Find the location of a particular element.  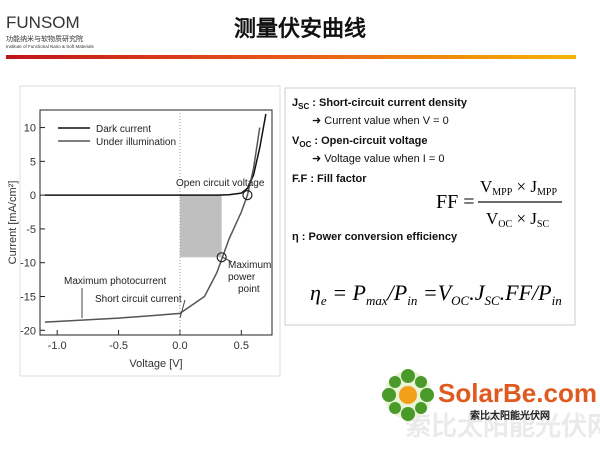

ff-lhs: FF = is located at coordinates (455, 202).